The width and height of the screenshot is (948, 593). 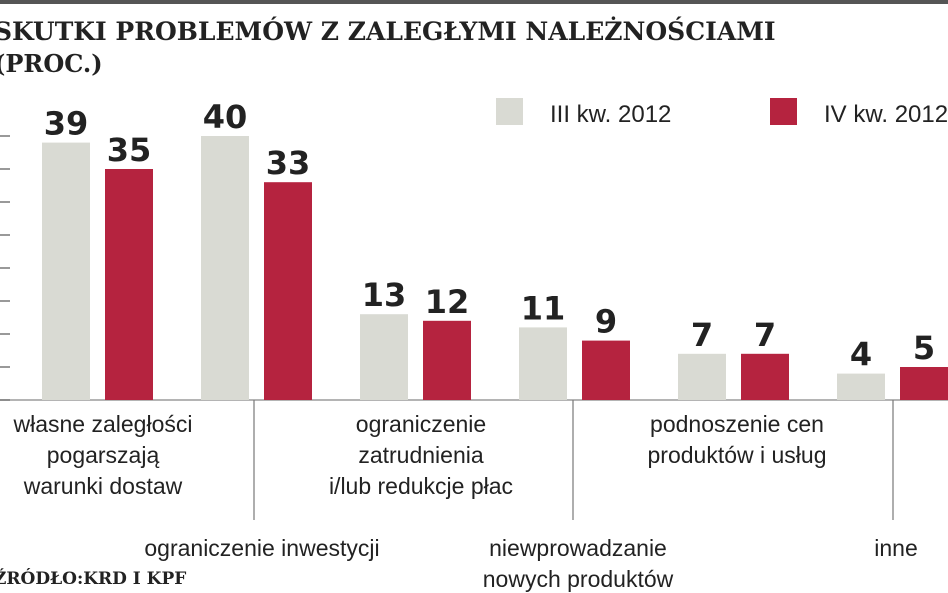 What do you see at coordinates (578, 563) in the screenshot?
I see `tick-label: niewprowadzanie nowych produktów` at bounding box center [578, 563].